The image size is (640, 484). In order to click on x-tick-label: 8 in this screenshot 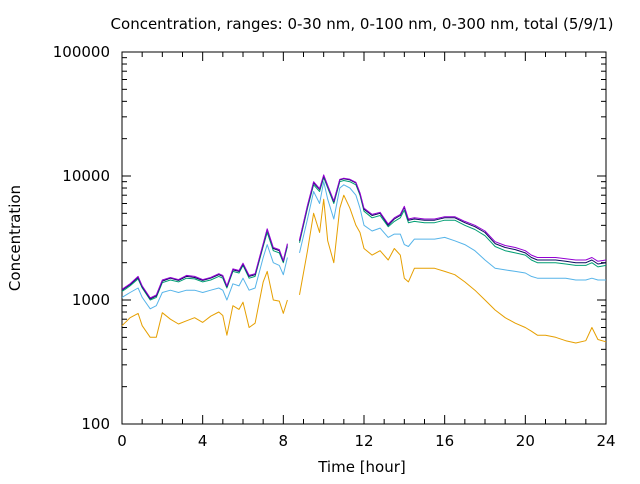, I will do `click(284, 441)`.